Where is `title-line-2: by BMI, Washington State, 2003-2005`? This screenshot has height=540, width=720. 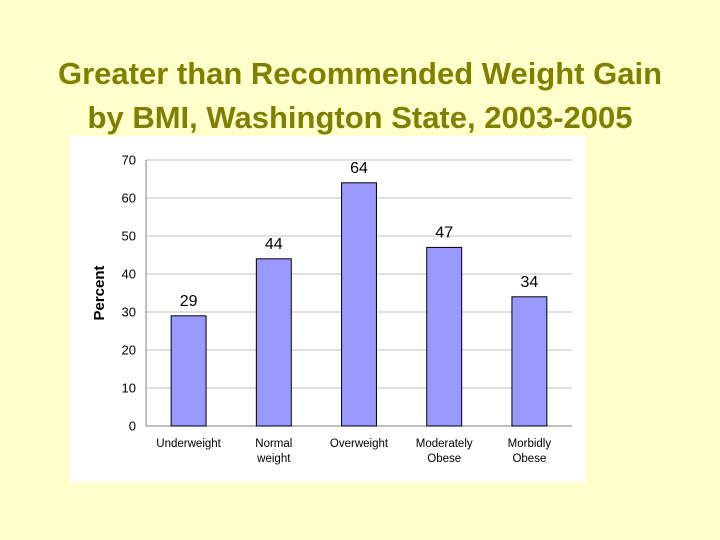 title-line-2: by BMI, Washington State, 2003-2005 is located at coordinates (360, 117).